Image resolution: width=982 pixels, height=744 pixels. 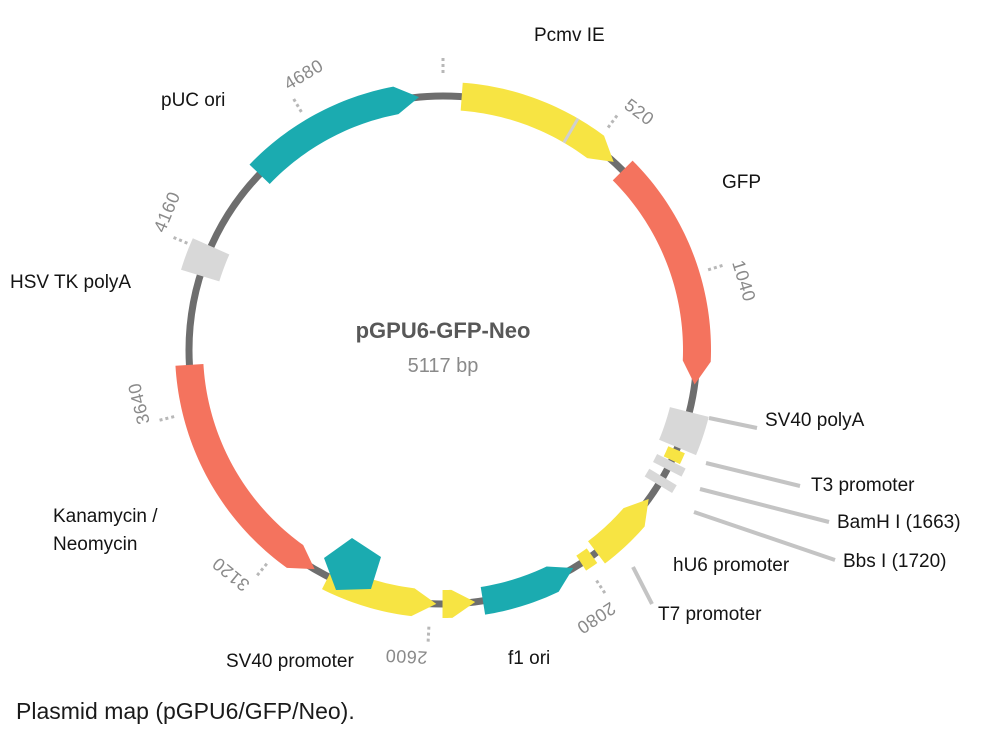 I want to click on feature-f1-ori, so click(x=527, y=590).